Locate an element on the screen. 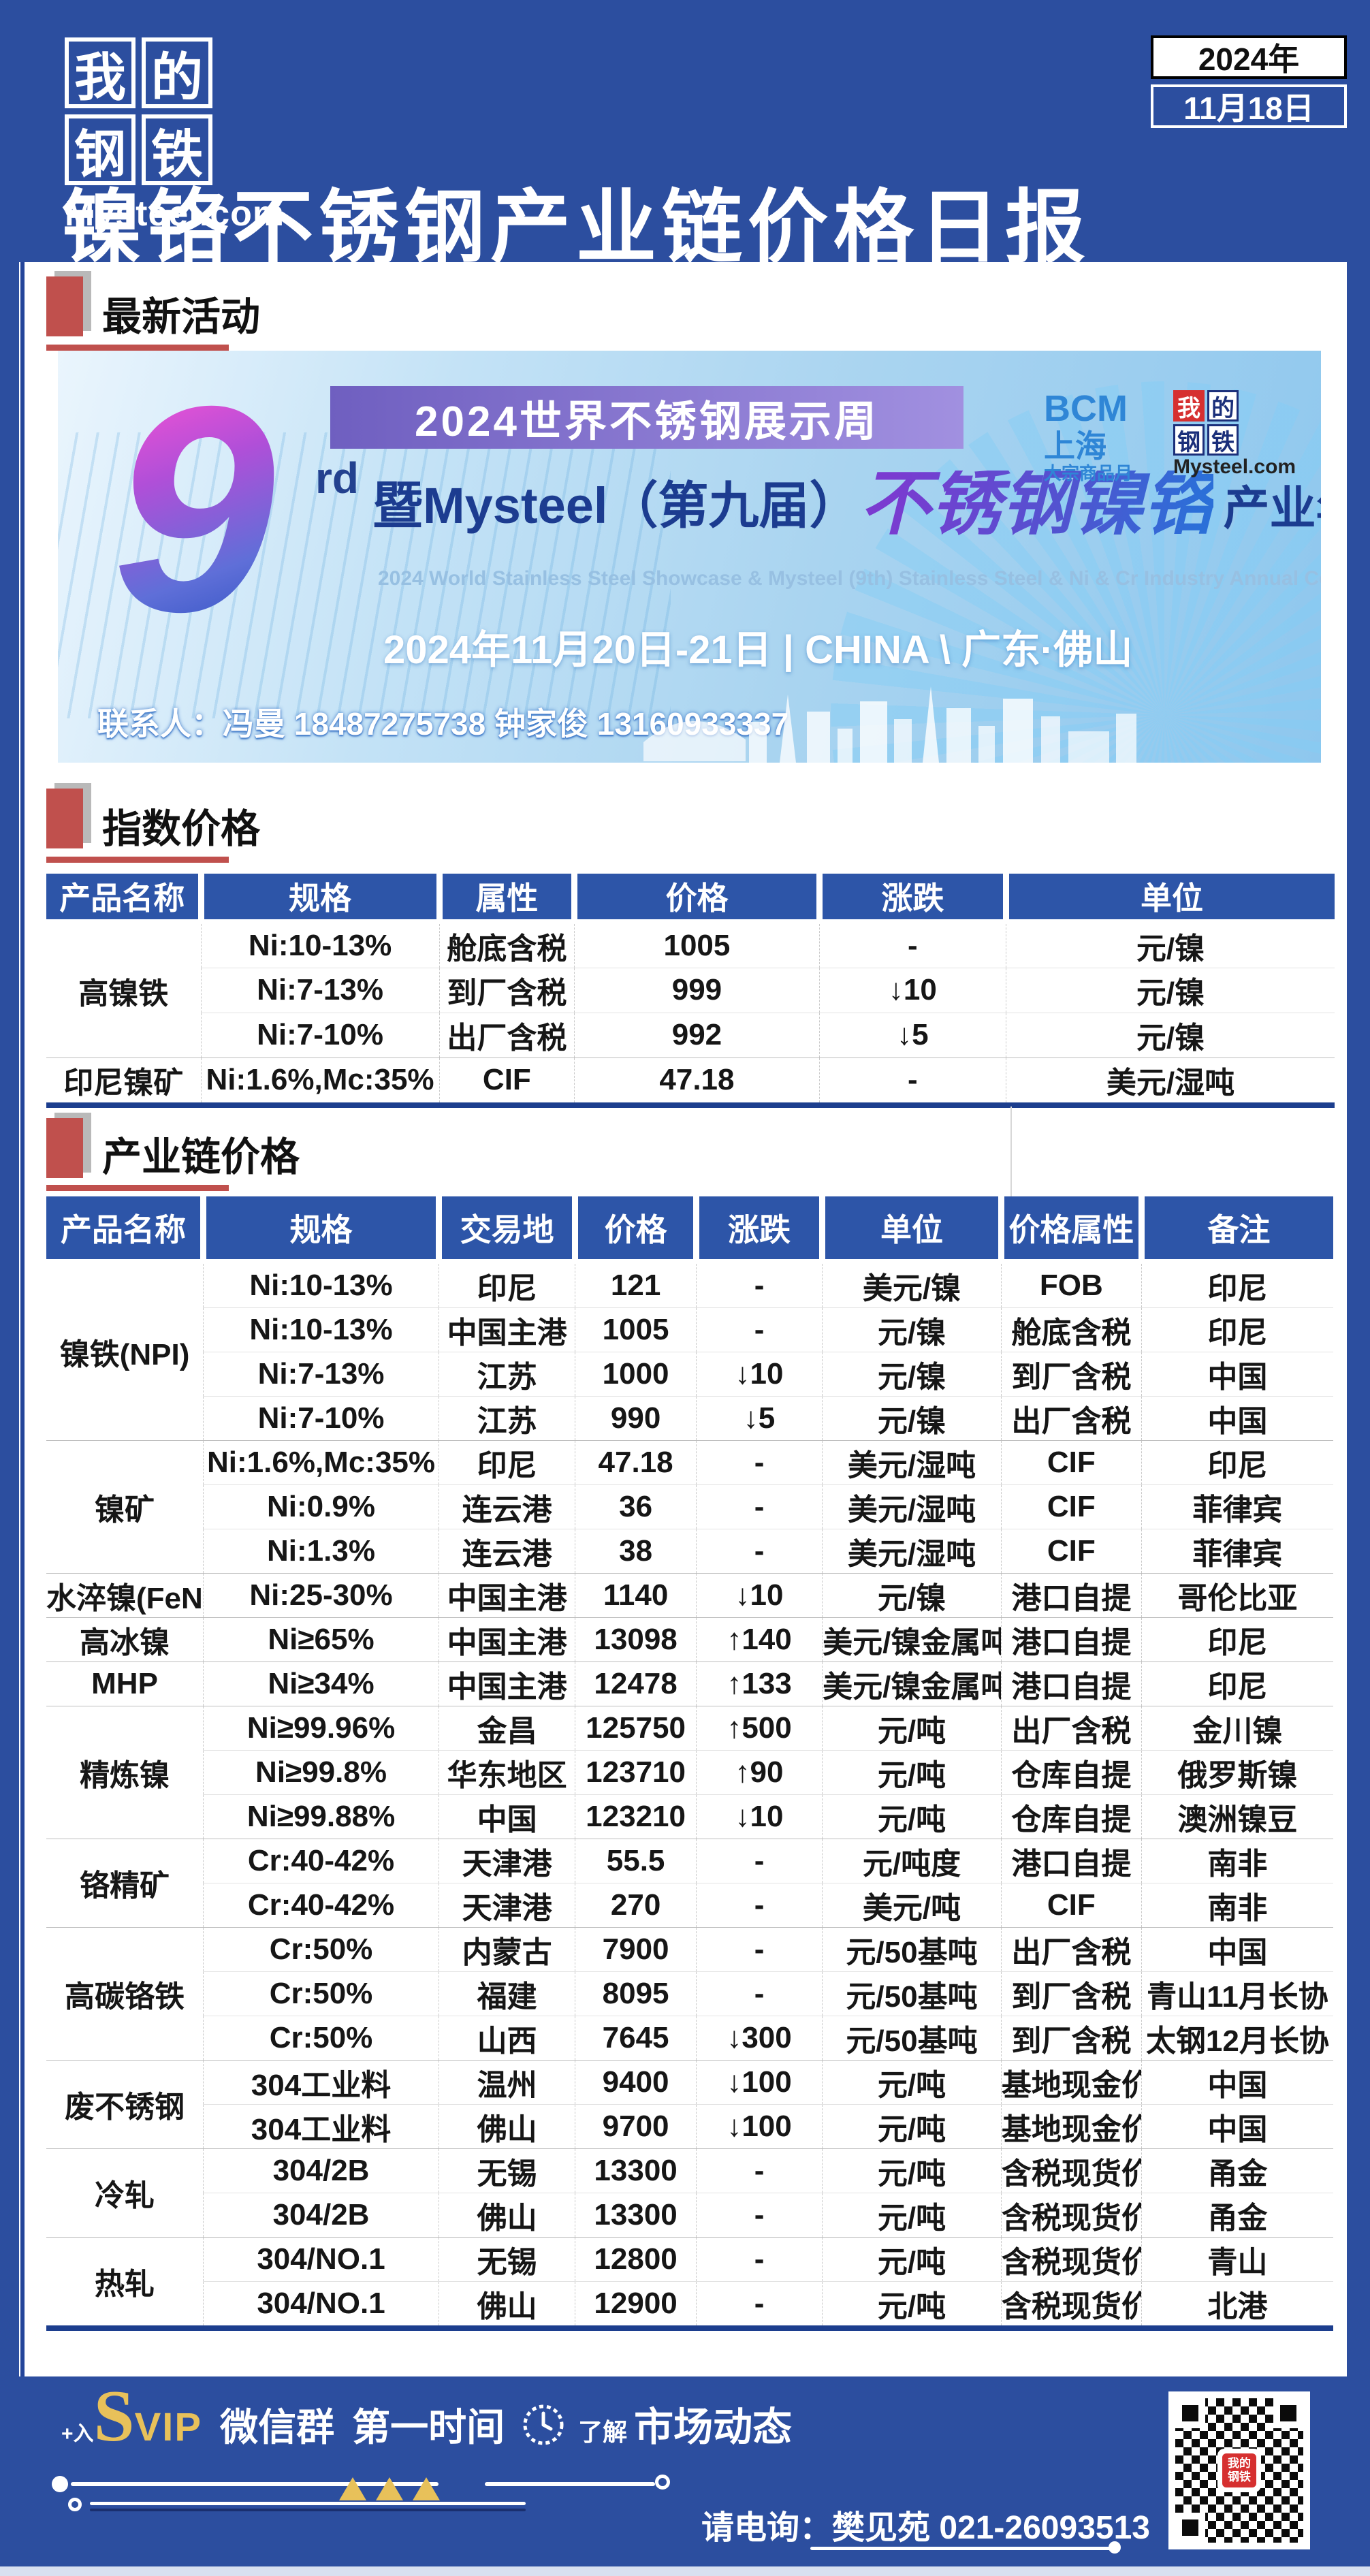  table-cell: 出厂含税 is located at coordinates (1071, 1727).